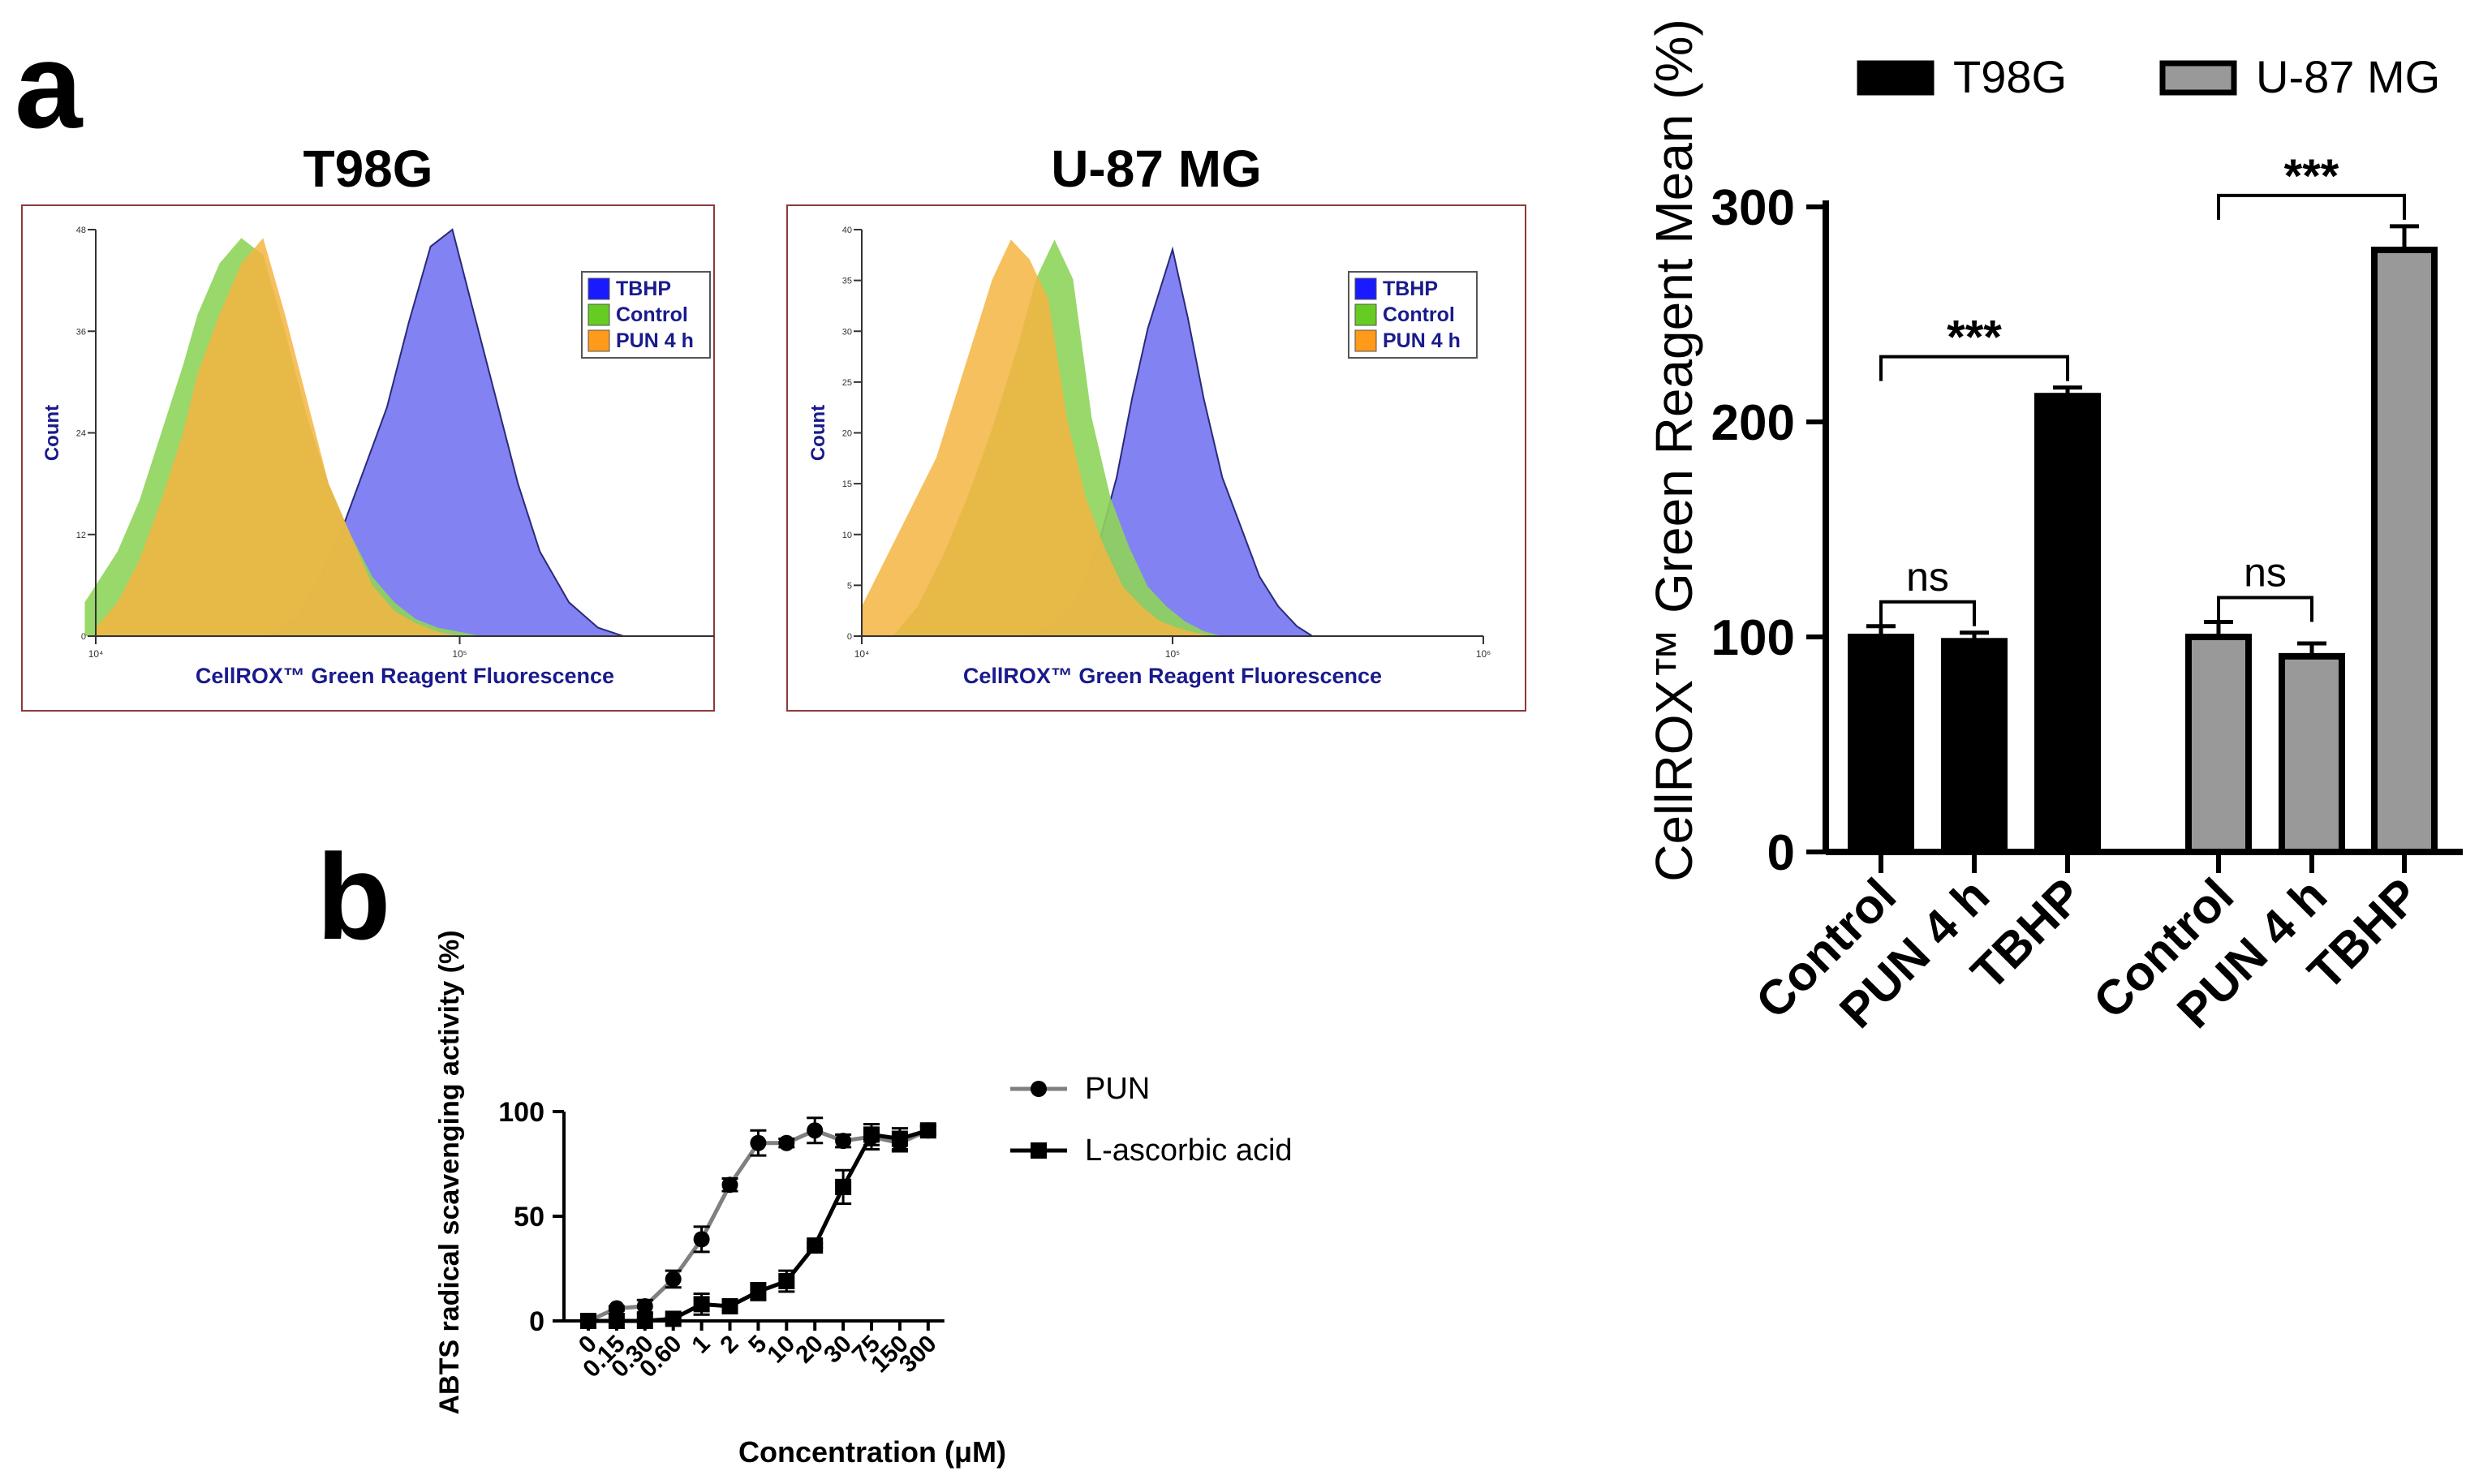  Describe the element at coordinates (2010, 76) in the screenshot. I see `legend-label: T98G` at that location.